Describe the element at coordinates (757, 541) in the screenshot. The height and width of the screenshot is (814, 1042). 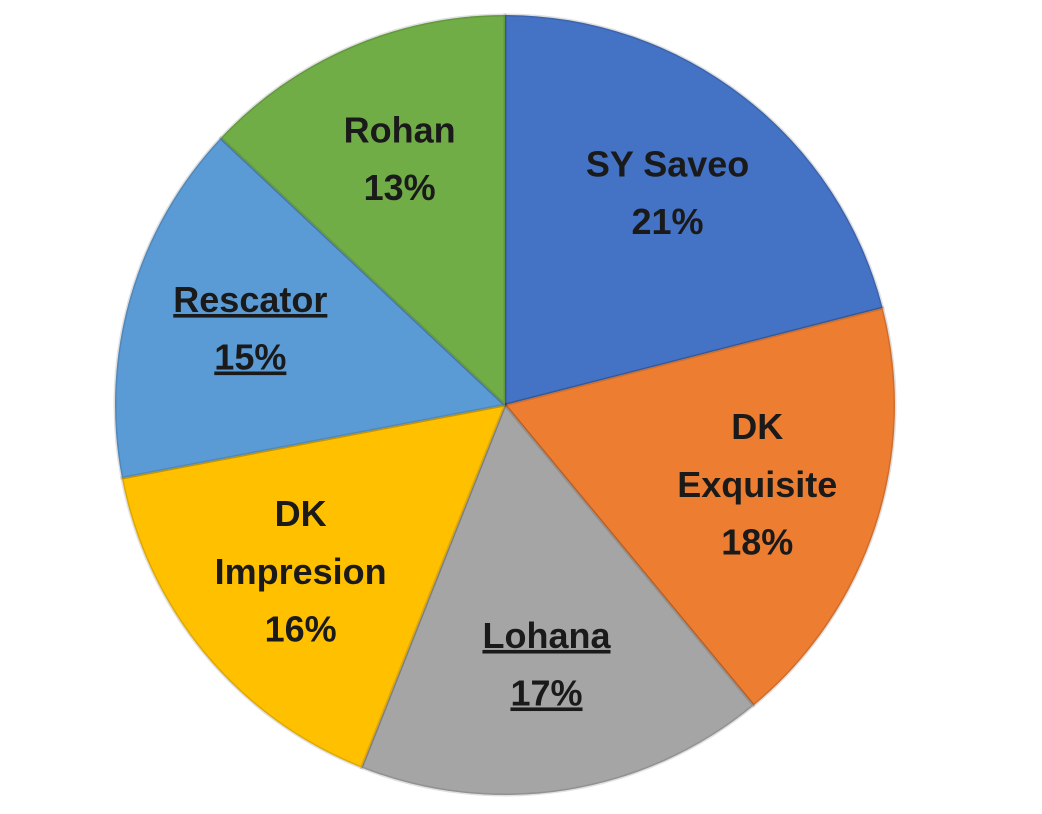
I see `value-label: 18%` at that location.